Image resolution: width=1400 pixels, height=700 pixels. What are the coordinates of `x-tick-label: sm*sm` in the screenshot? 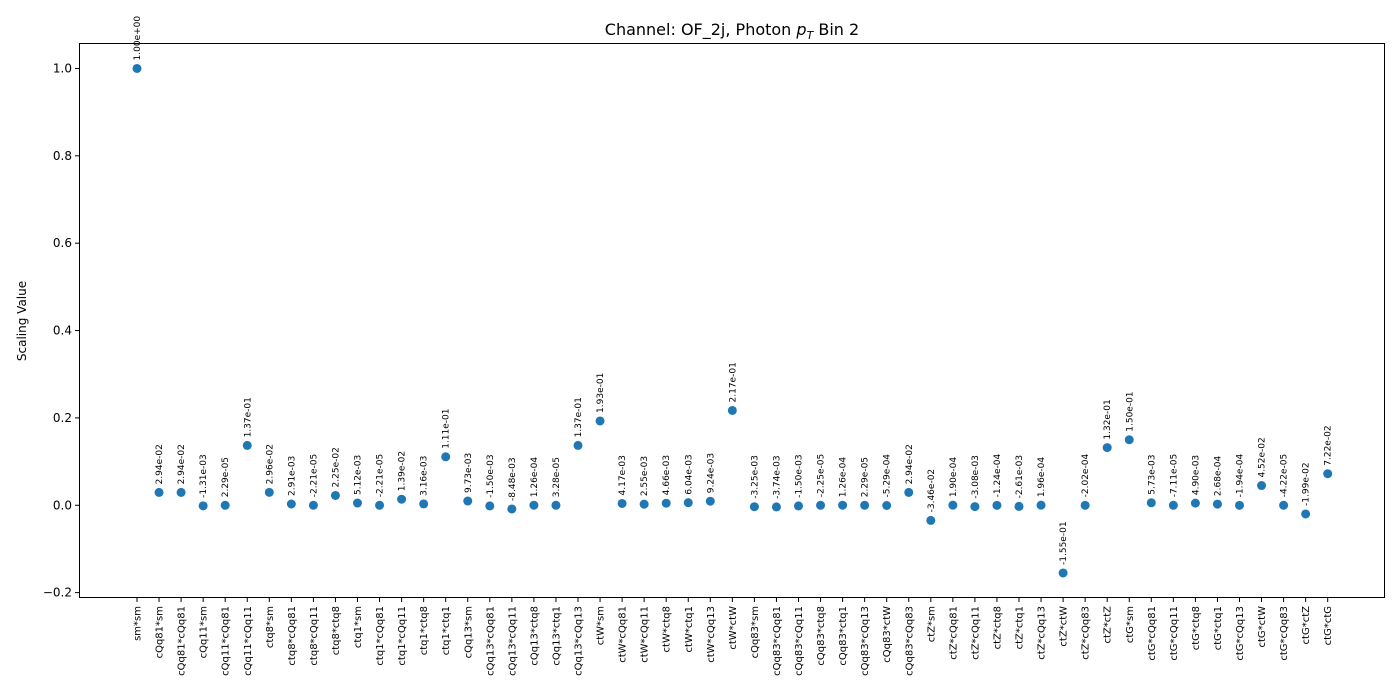 It's located at (138, 623).